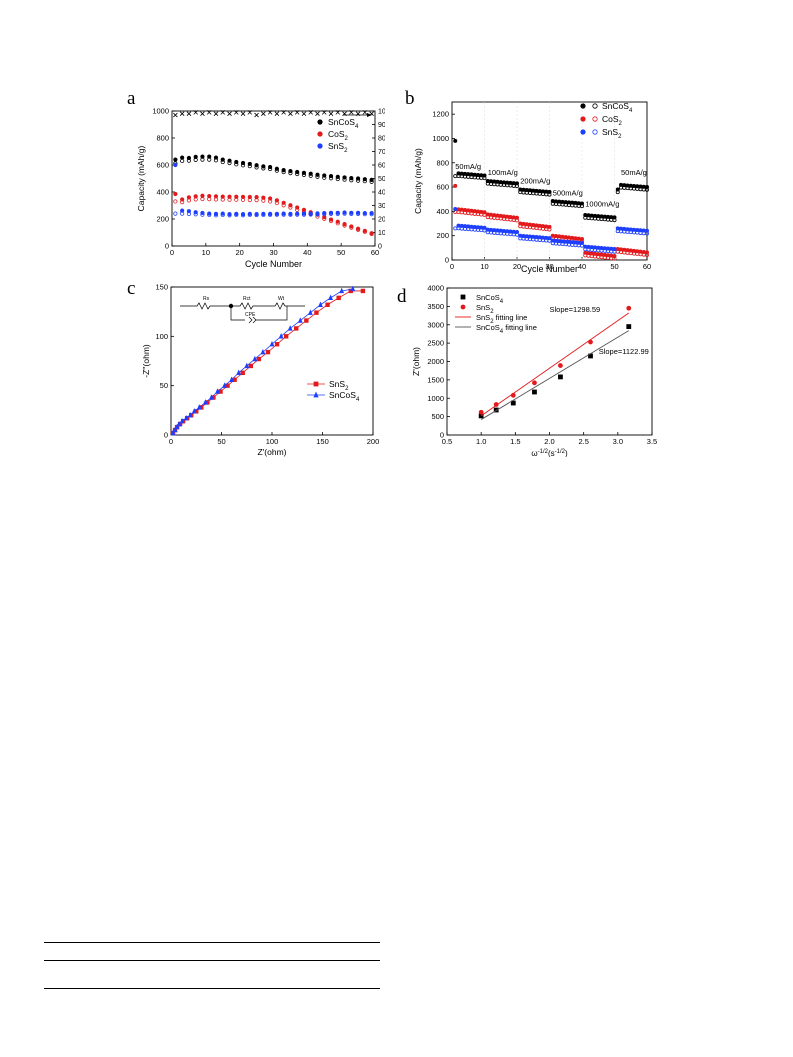  I want to click on a-y-tick-label: 600, so click(162, 165).